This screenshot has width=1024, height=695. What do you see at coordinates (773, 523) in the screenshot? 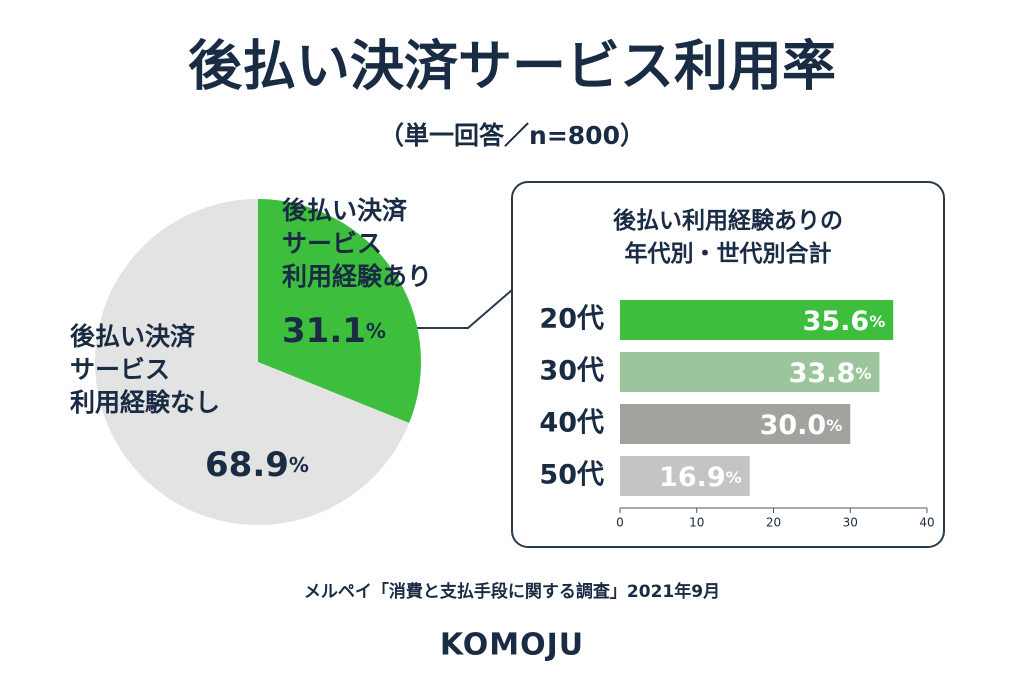
I see `x-tick-label: 20` at bounding box center [773, 523].